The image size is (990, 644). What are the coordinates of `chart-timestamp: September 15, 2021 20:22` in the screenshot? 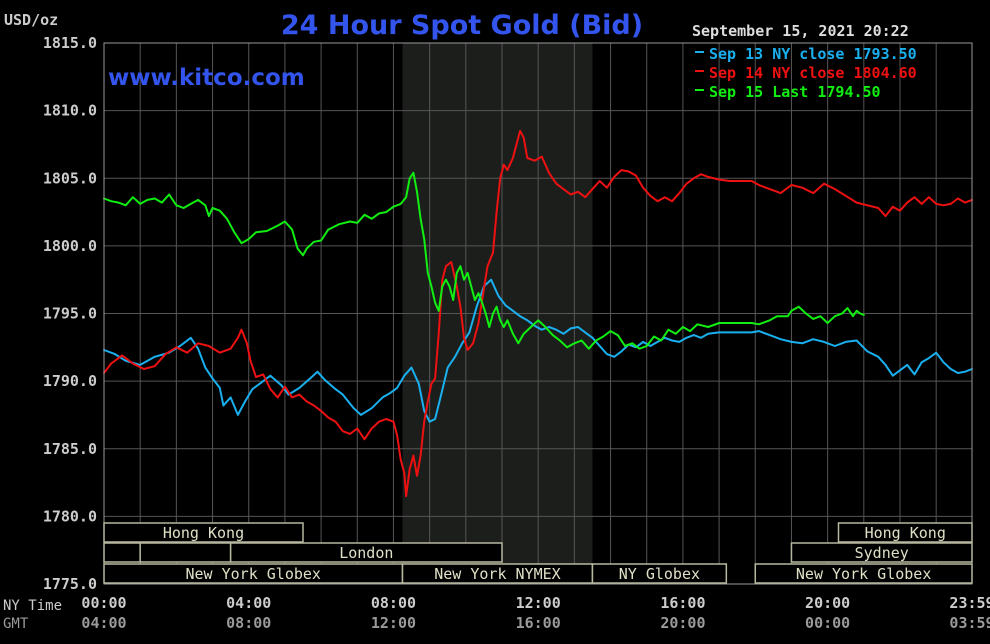 It's located at (800, 31).